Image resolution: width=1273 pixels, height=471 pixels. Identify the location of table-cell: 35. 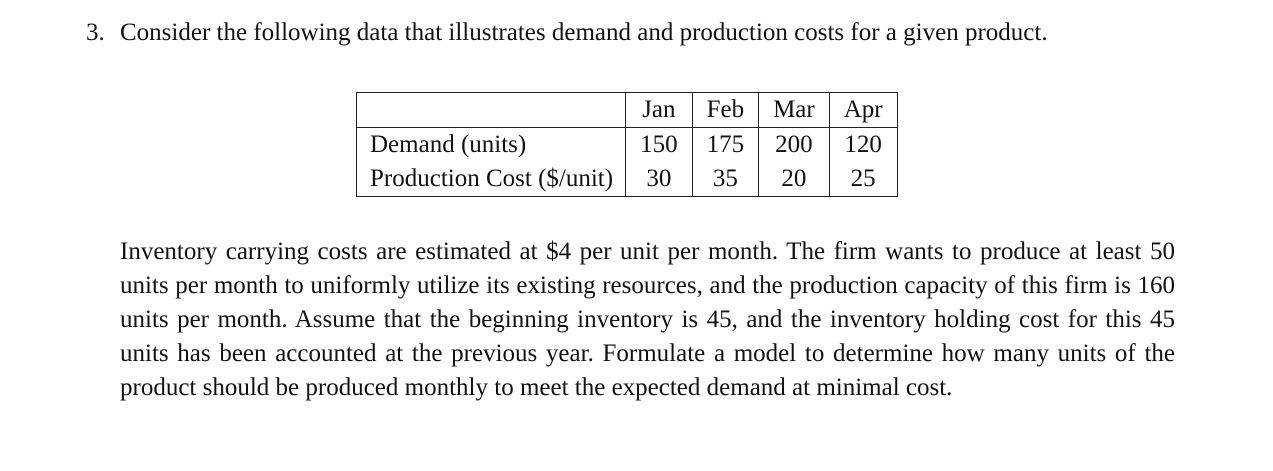
(725, 179).